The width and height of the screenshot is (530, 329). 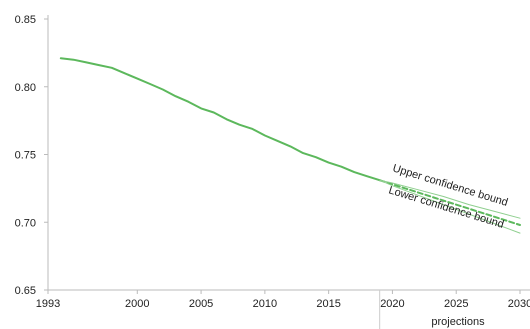 I want to click on x-tick-label: 2010, so click(x=265, y=304).